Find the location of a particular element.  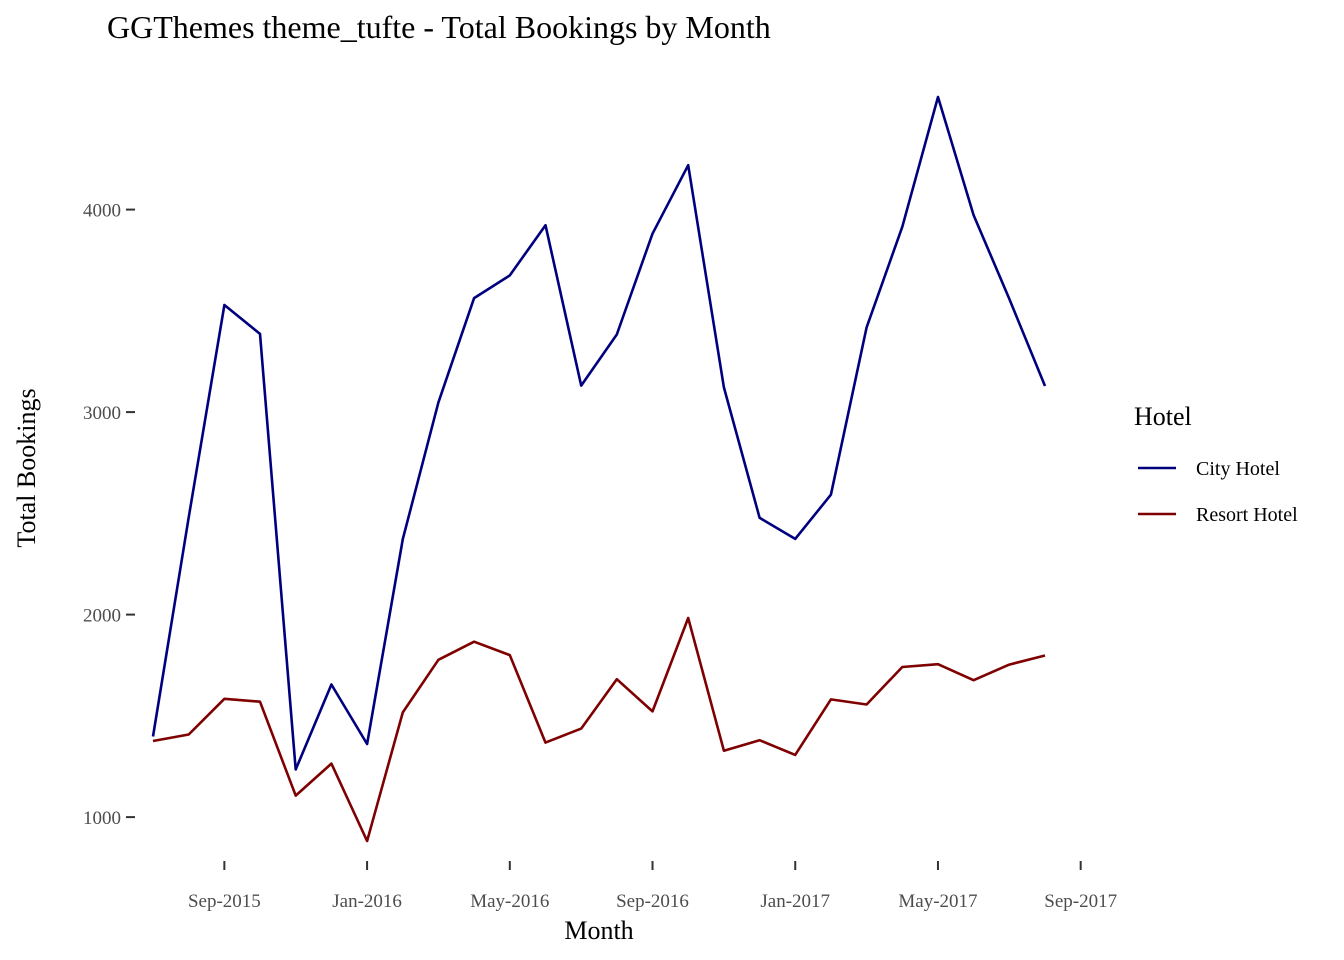

x-tick-label: Sep-2017 is located at coordinates (1080, 901).